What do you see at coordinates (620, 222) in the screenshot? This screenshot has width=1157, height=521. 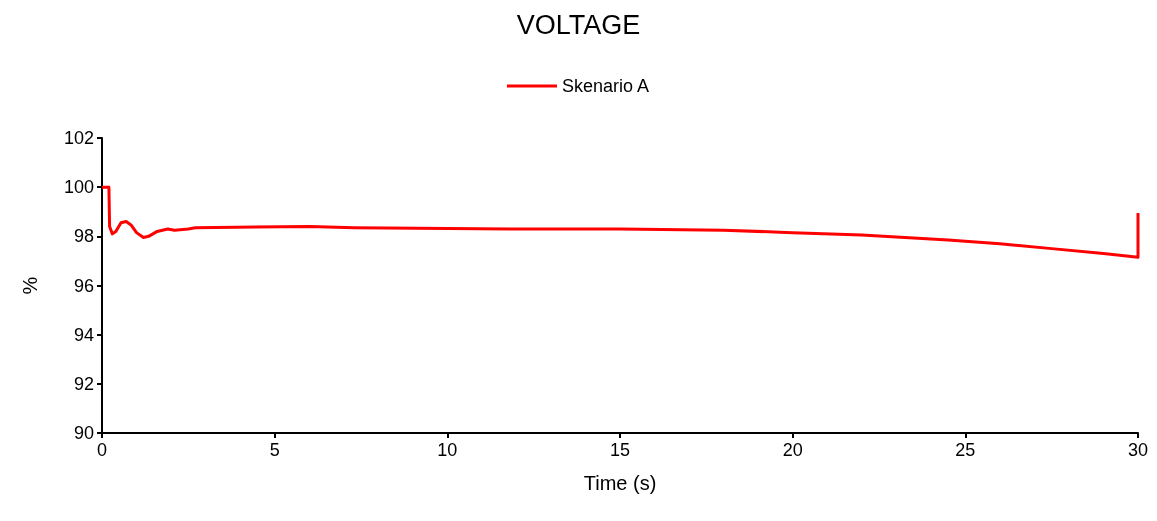 I see `line-series` at bounding box center [620, 222].